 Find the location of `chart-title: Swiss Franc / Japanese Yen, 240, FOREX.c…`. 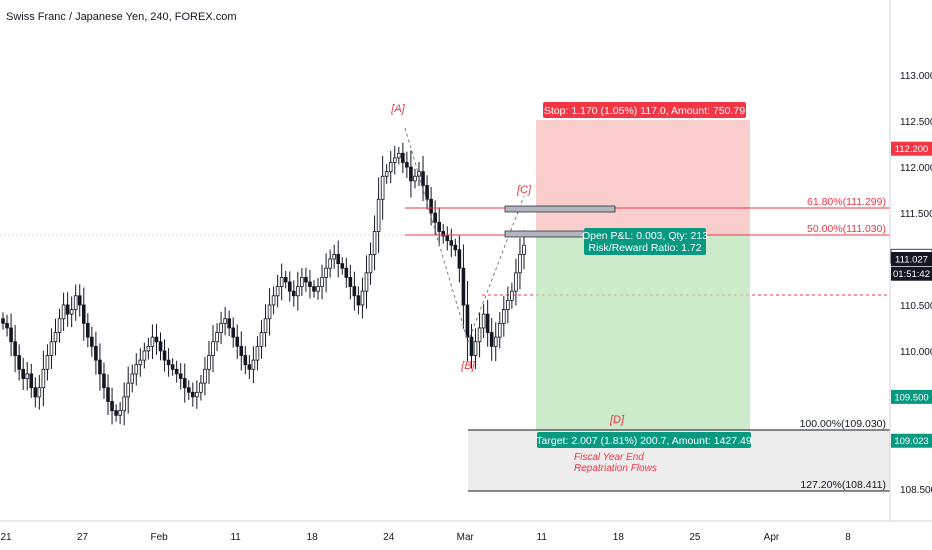

chart-title: Swiss Franc / Japanese Yen, 240, FOREX.c… is located at coordinates (121, 17).